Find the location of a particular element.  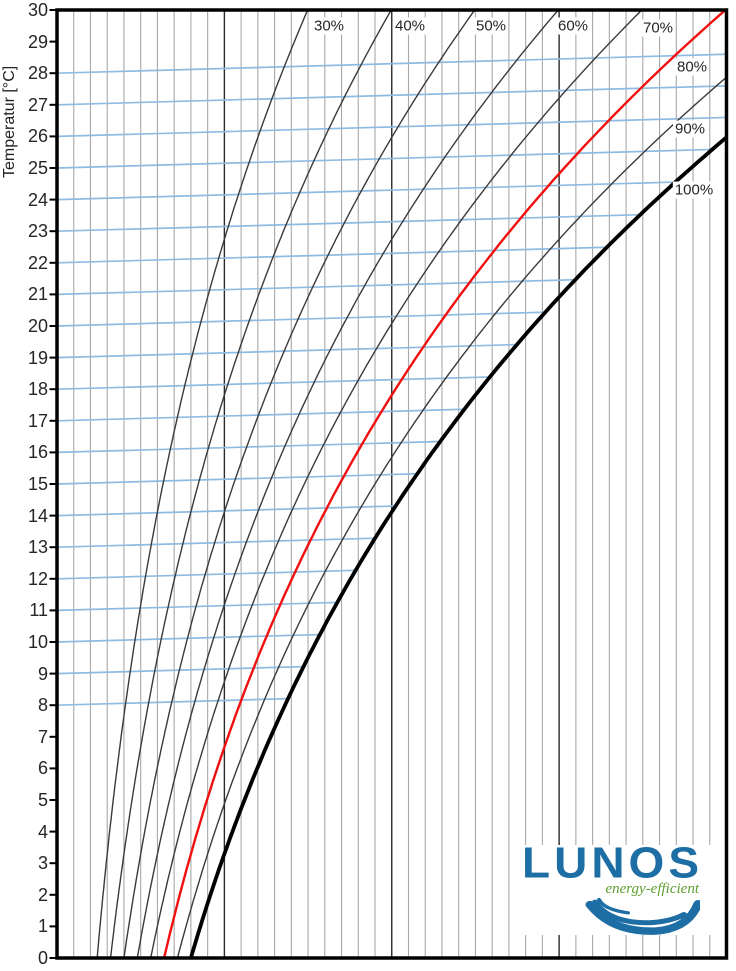

y-tick-label: 0 is located at coordinates (42, 958).